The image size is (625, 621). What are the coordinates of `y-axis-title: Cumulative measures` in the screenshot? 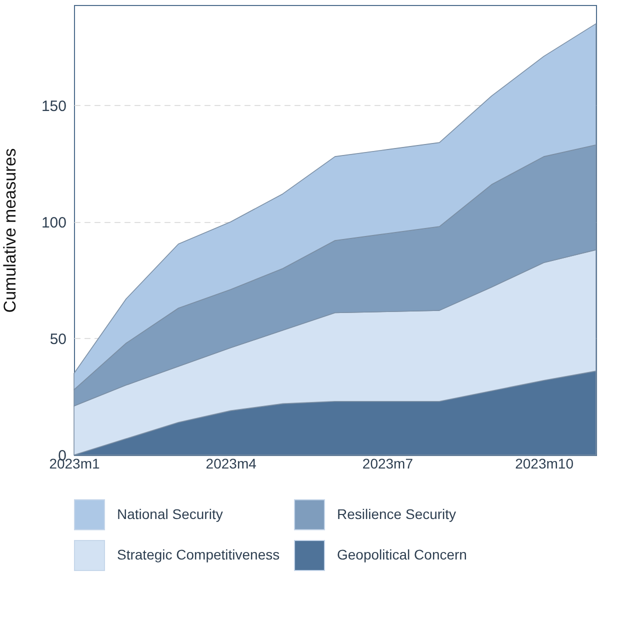 It's located at (10, 230).